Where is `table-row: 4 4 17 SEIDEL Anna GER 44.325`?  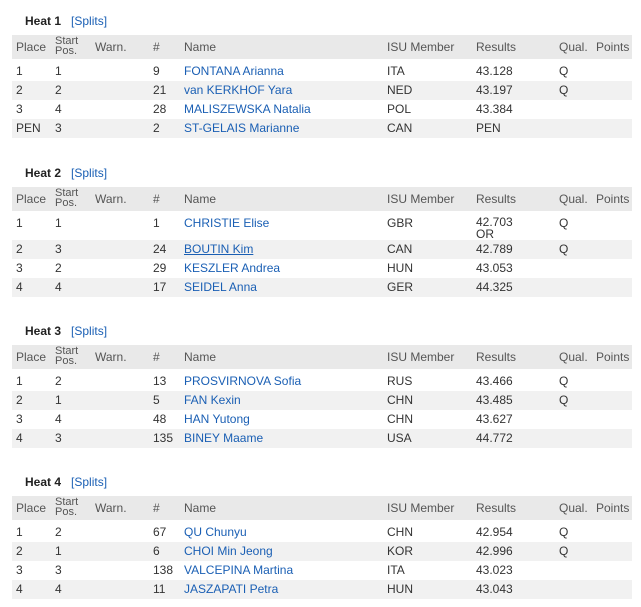 table-row: 4 4 17 SEIDEL Anna GER 44.325 is located at coordinates (322, 287).